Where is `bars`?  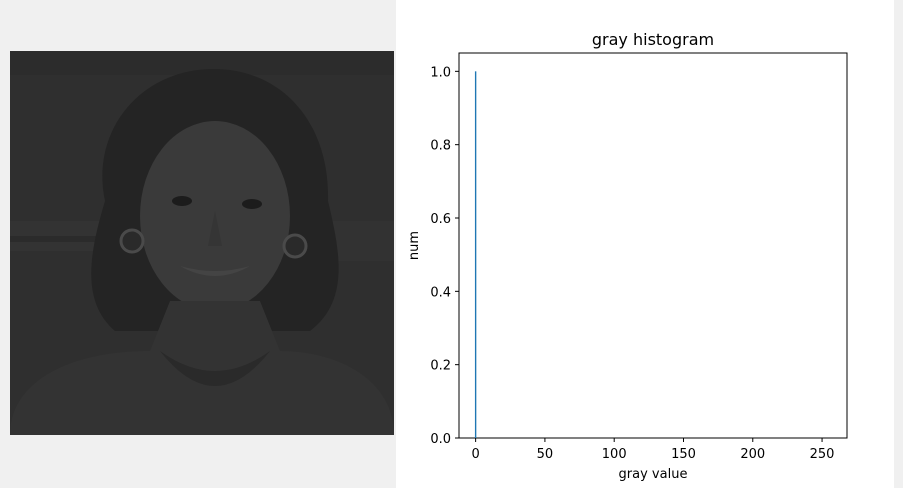 bars is located at coordinates (475, 254).